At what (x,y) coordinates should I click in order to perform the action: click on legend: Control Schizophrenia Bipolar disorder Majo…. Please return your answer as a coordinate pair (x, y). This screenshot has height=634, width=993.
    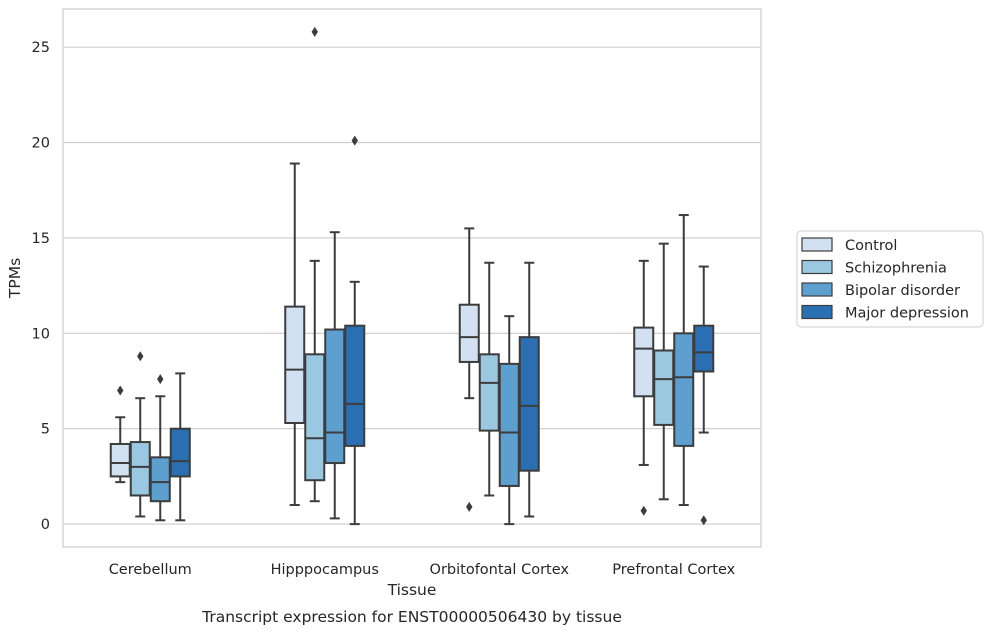
    Looking at the image, I should click on (890, 279).